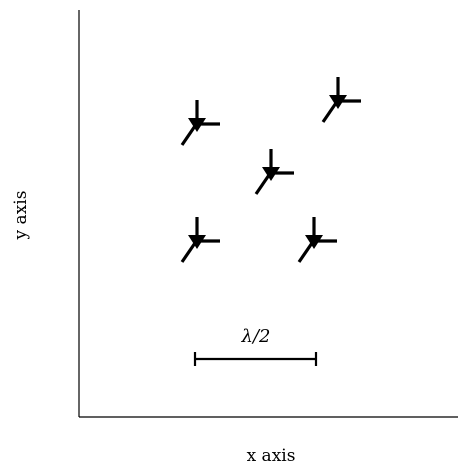  I want to click on scale-bar-label: λ/2, so click(256, 336).